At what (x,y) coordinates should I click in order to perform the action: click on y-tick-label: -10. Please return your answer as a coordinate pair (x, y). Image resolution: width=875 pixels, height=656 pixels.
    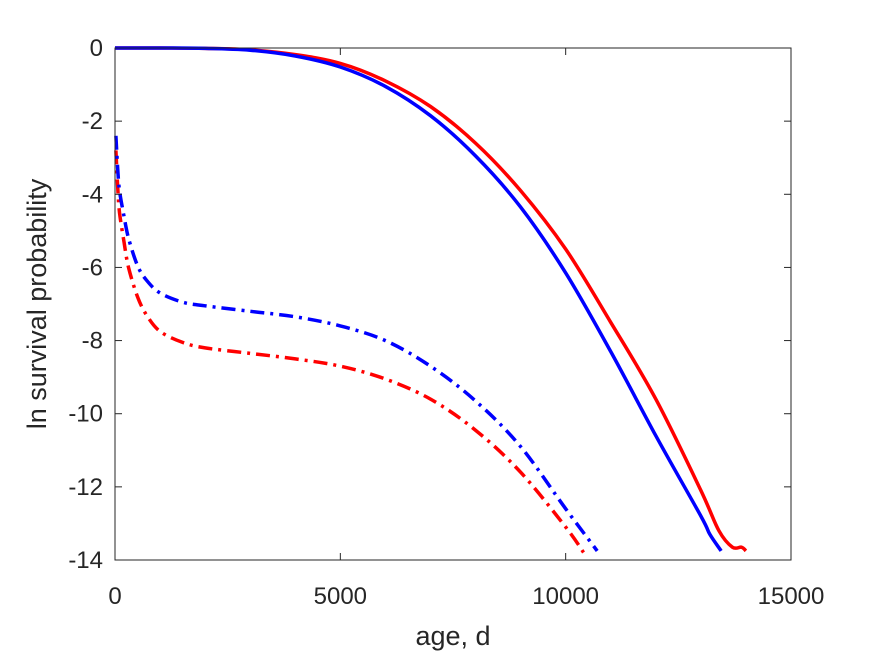
    Looking at the image, I should click on (85, 414).